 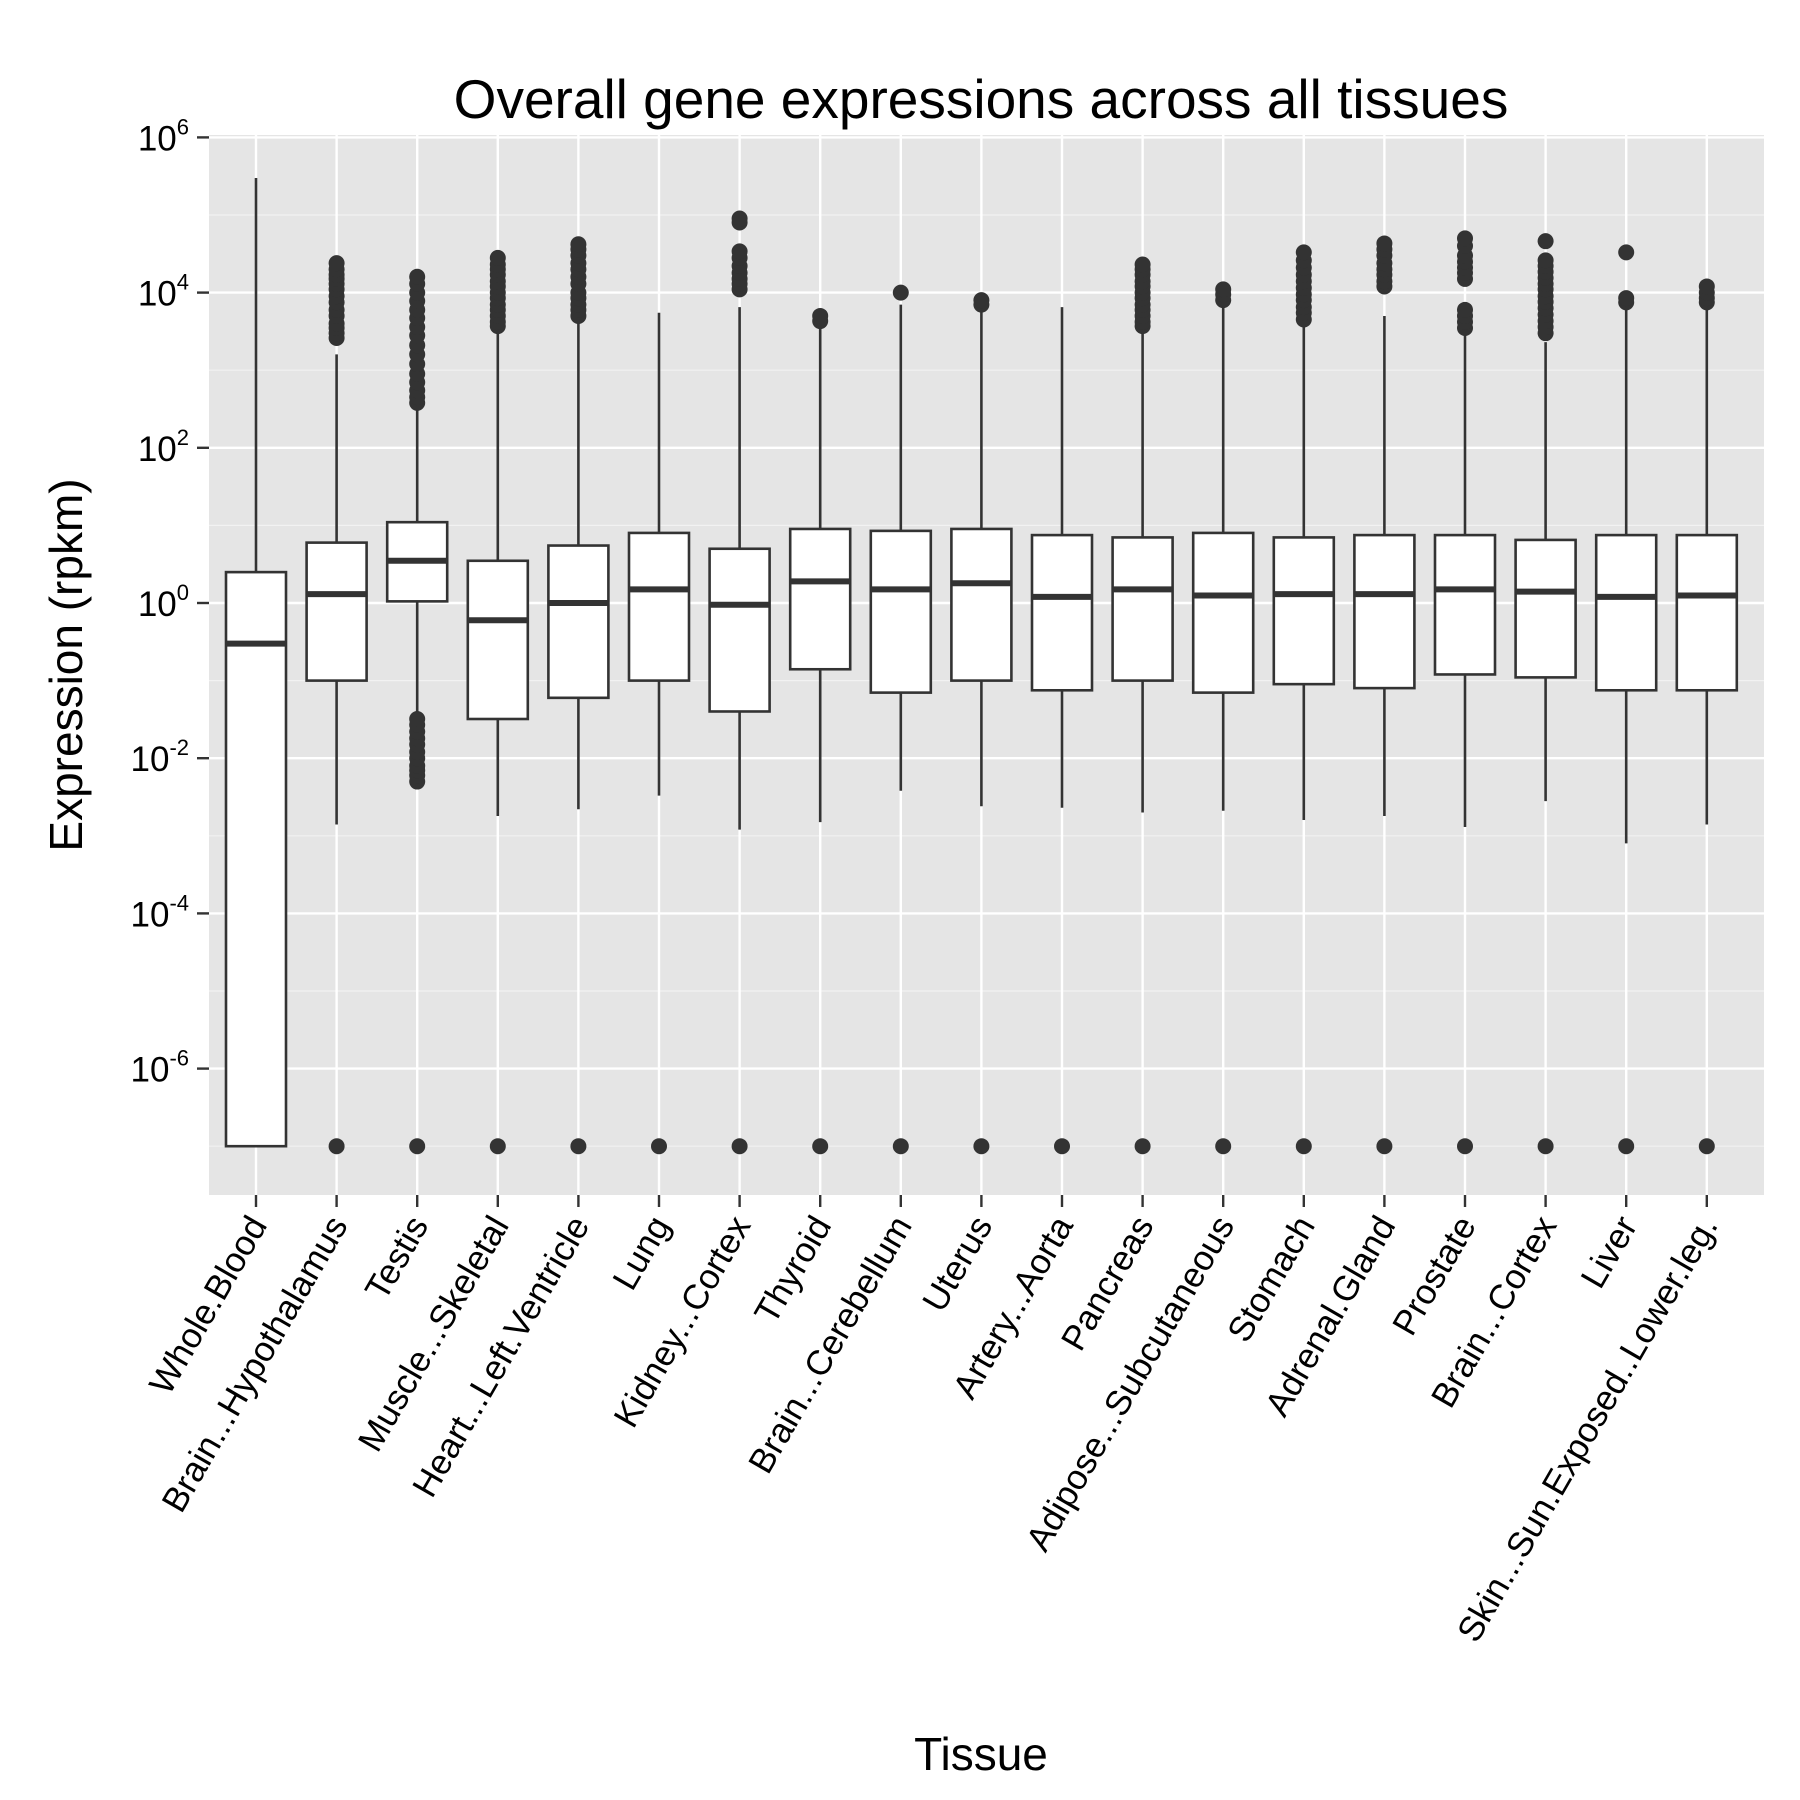 I want to click on x-axis-title: Tissue, so click(x=981, y=1754).